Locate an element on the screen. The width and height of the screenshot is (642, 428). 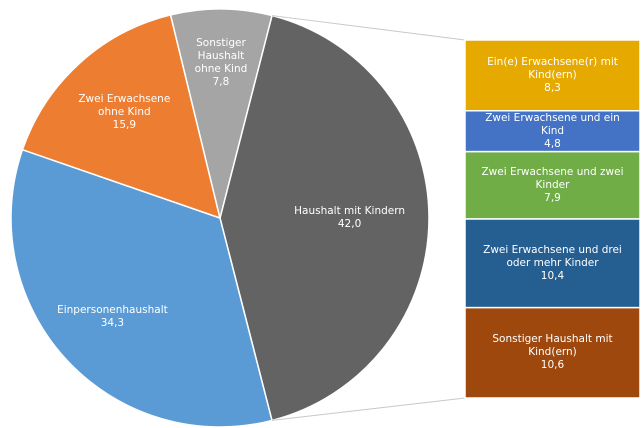
bar-label: Zwei Erwachsene und zwei Kinder 7,9 is located at coordinates (553, 185).